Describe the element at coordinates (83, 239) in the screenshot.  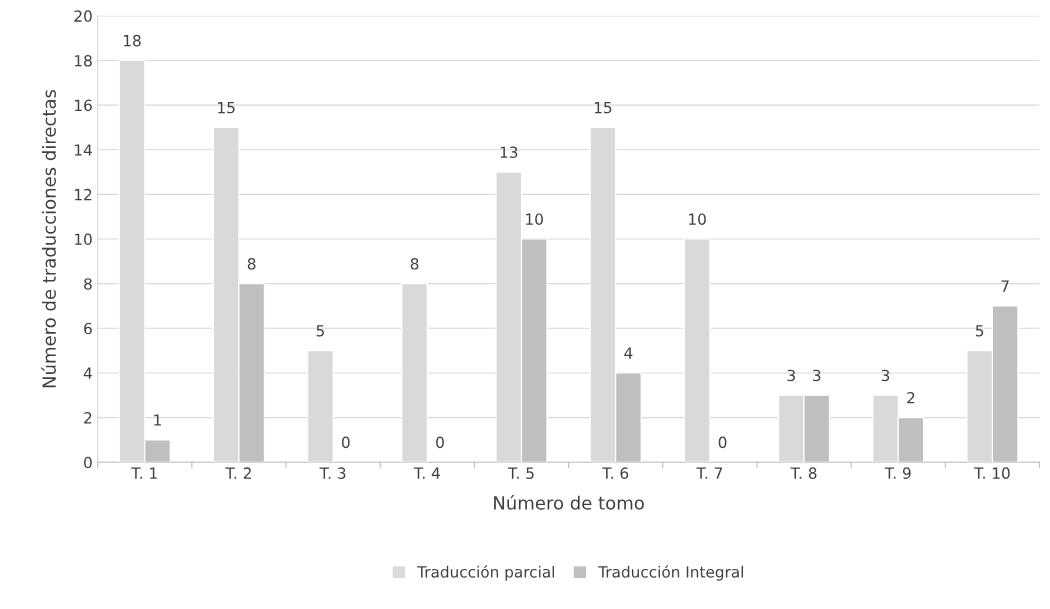
I see `y-tick-label: 10` at that location.